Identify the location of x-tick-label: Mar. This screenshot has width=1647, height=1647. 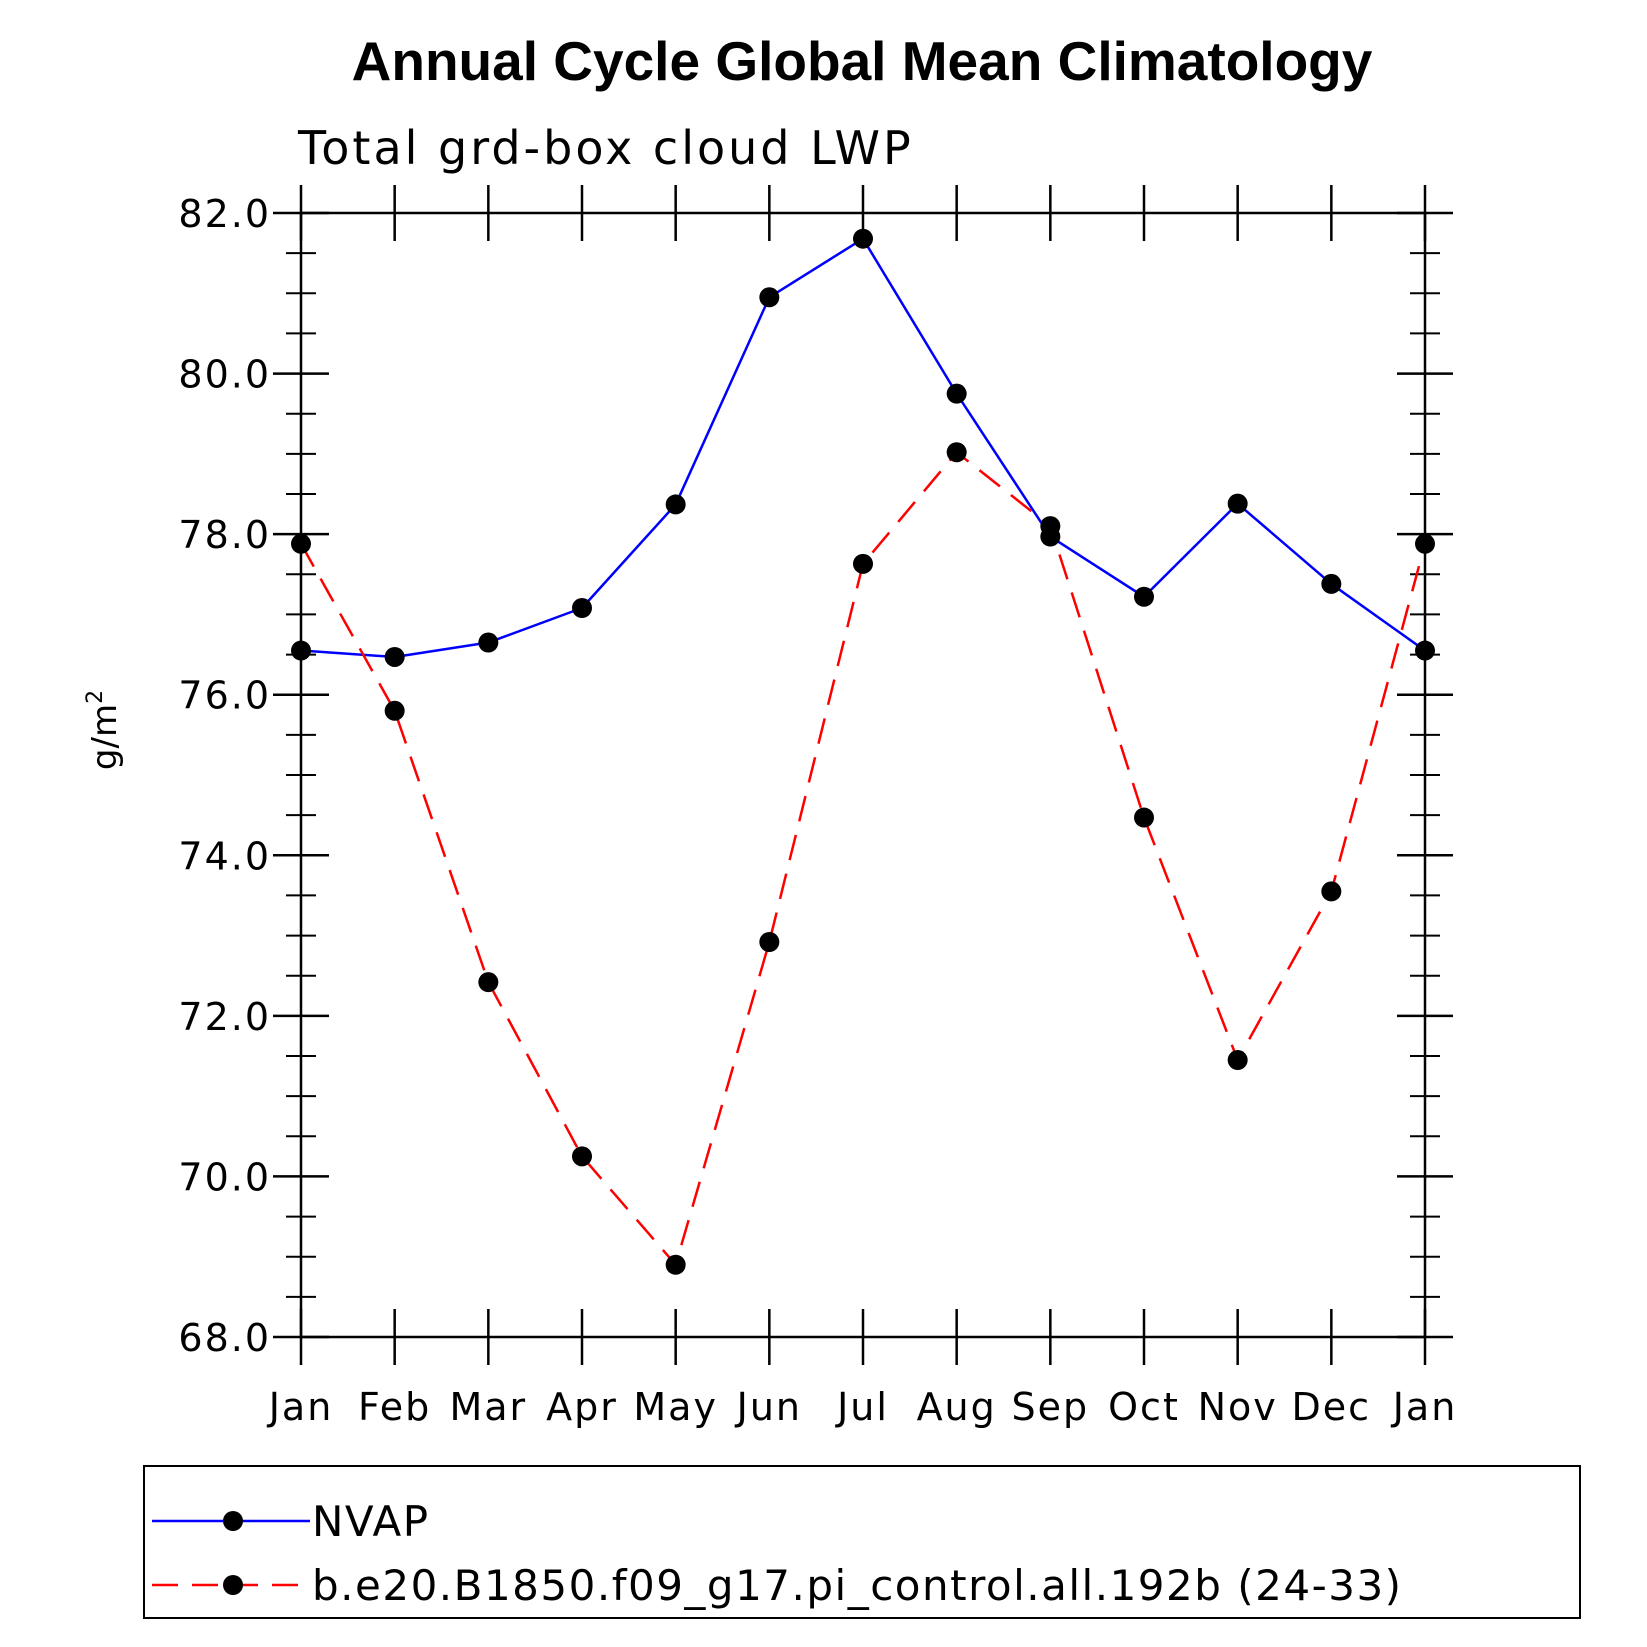
(488, 1407).